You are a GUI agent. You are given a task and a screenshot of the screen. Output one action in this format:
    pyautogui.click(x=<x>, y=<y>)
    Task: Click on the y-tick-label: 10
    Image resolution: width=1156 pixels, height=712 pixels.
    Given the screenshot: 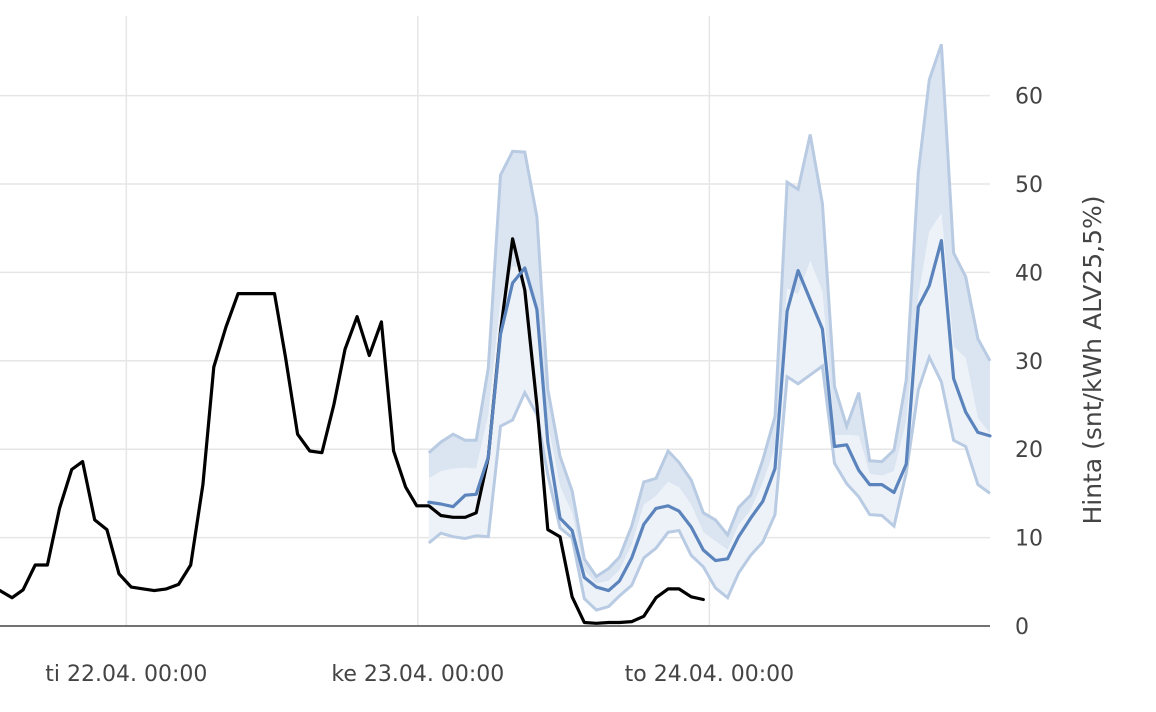 What is the action you would take?
    pyautogui.click(x=1029, y=539)
    